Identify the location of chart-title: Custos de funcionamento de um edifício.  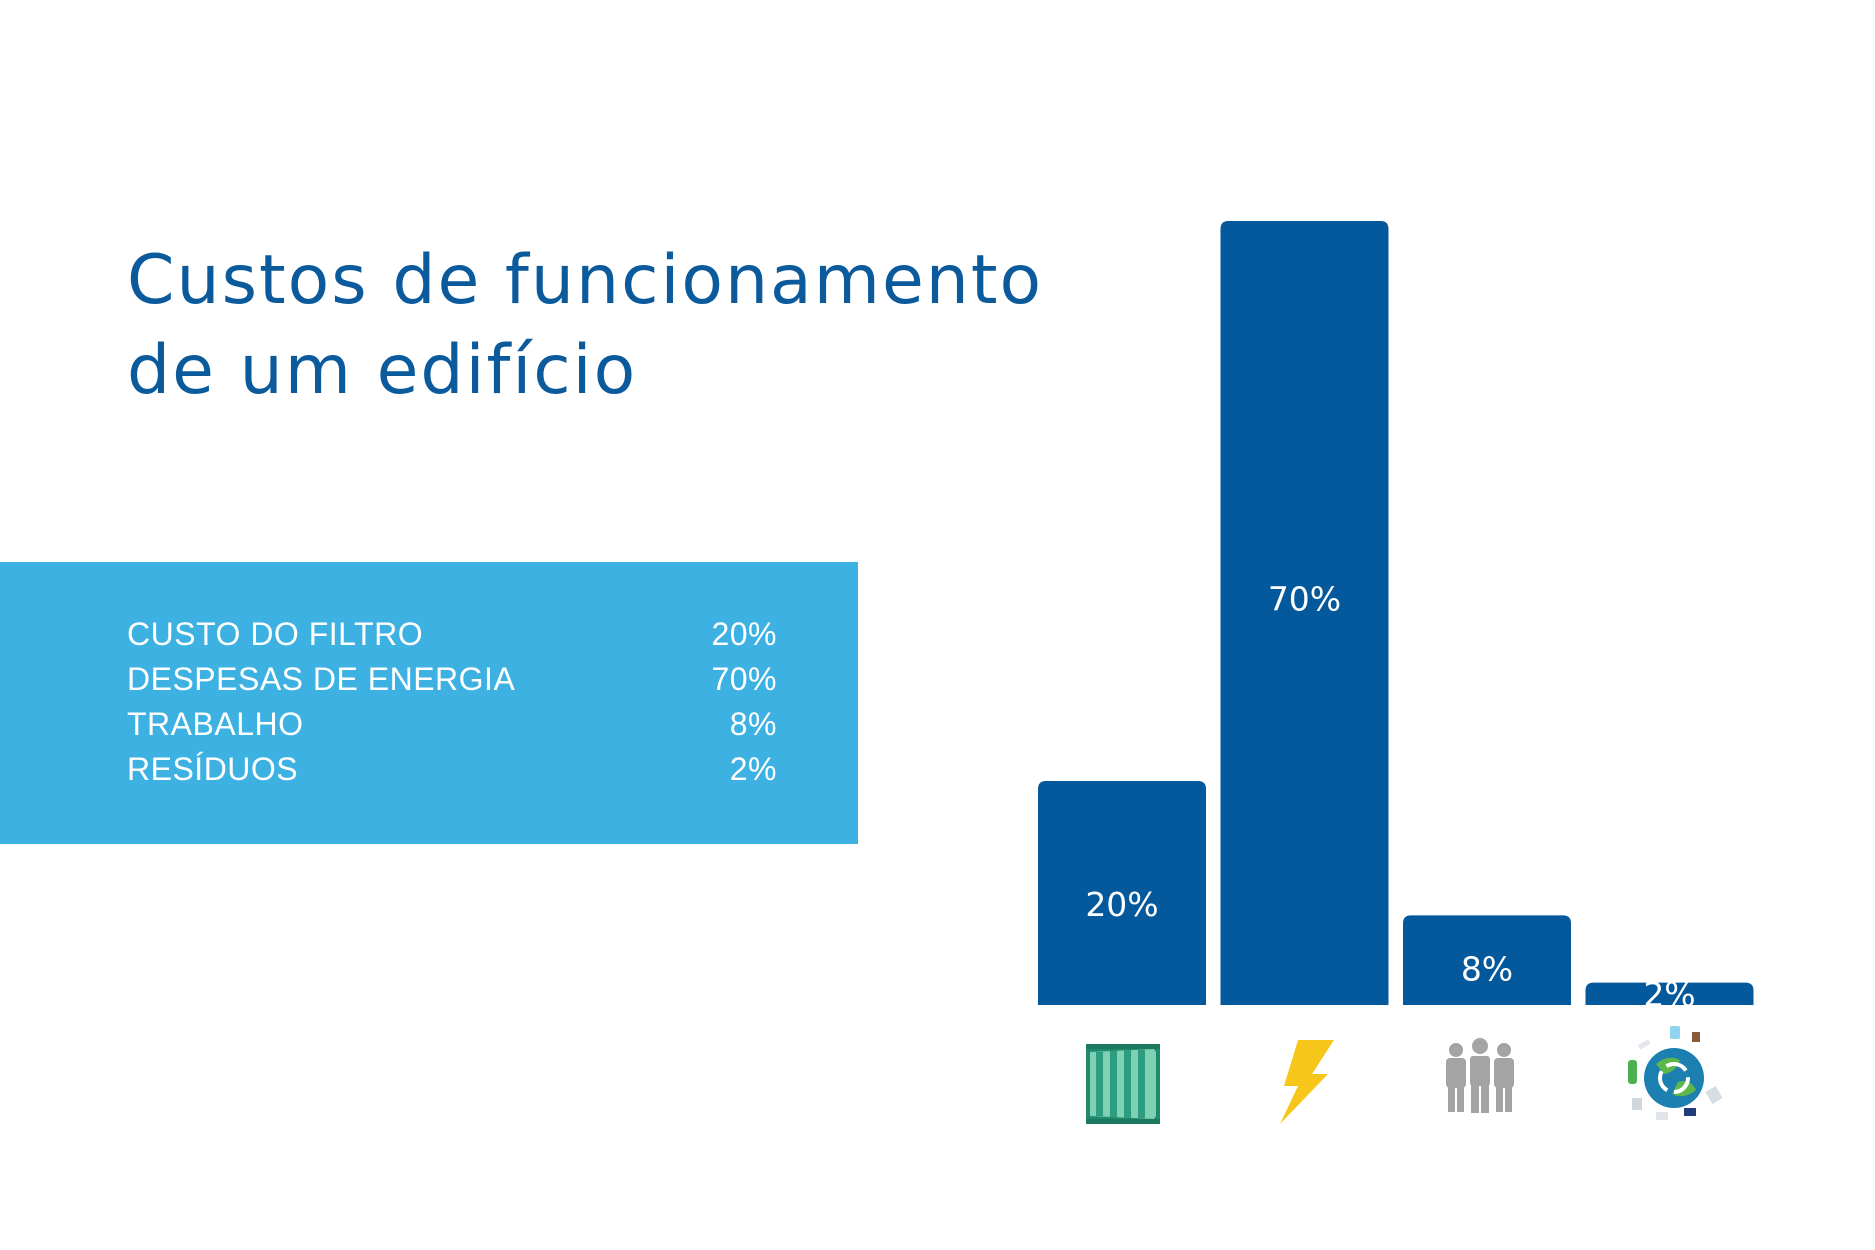
(627, 326).